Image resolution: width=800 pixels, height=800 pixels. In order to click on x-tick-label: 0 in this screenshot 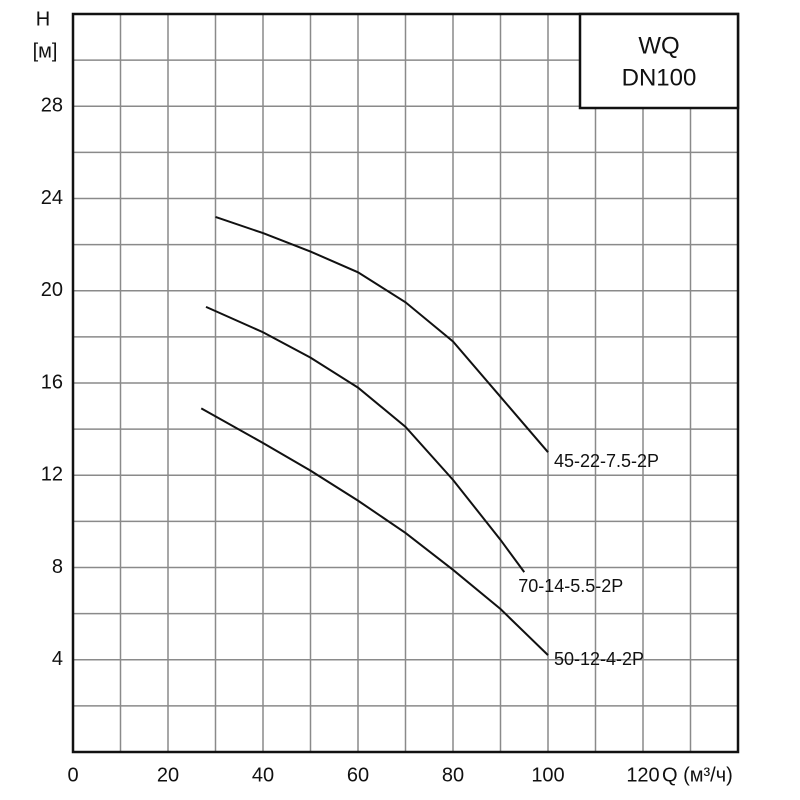, I will do `click(72, 775)`.